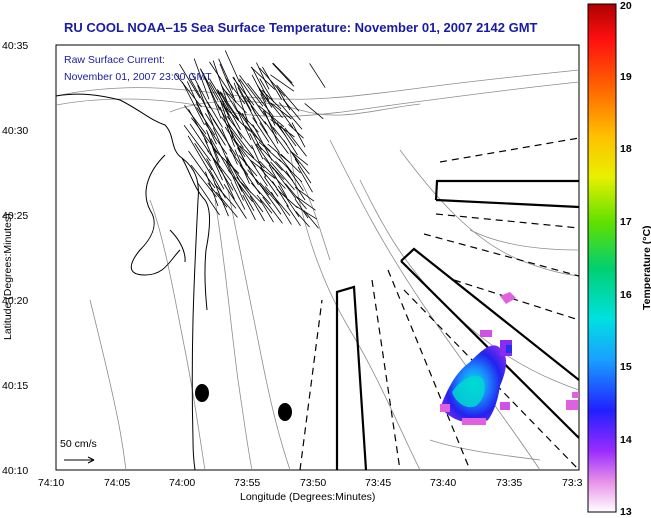 The height and width of the screenshot is (518, 651). What do you see at coordinates (313, 483) in the screenshot?
I see `x-tick-label: 73:50` at bounding box center [313, 483].